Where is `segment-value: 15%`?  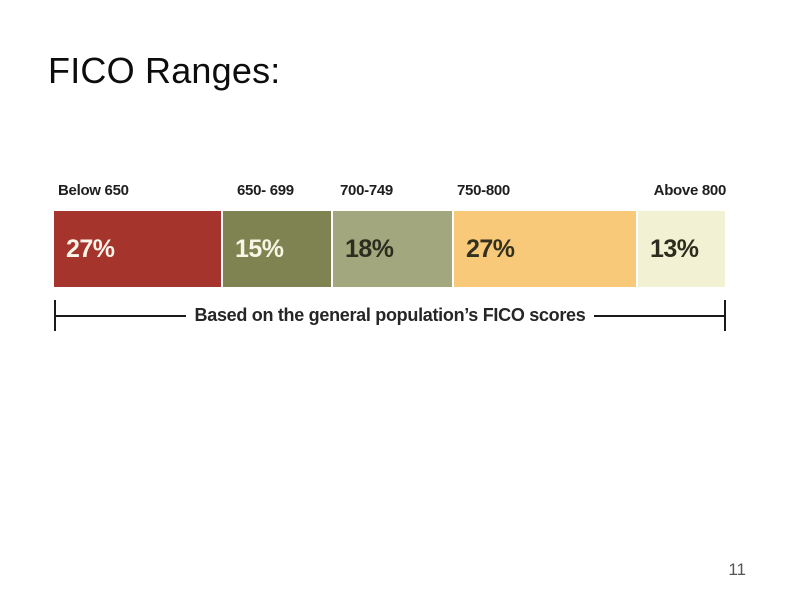
segment-value: 15% is located at coordinates (259, 248).